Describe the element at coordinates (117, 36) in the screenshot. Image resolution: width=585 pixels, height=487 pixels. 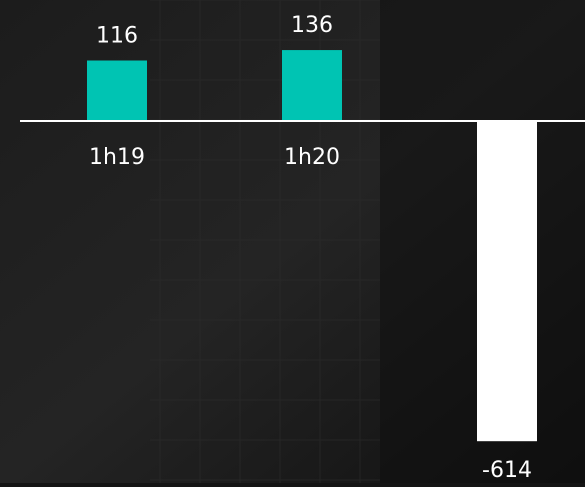
I see `value-label: 116` at that location.